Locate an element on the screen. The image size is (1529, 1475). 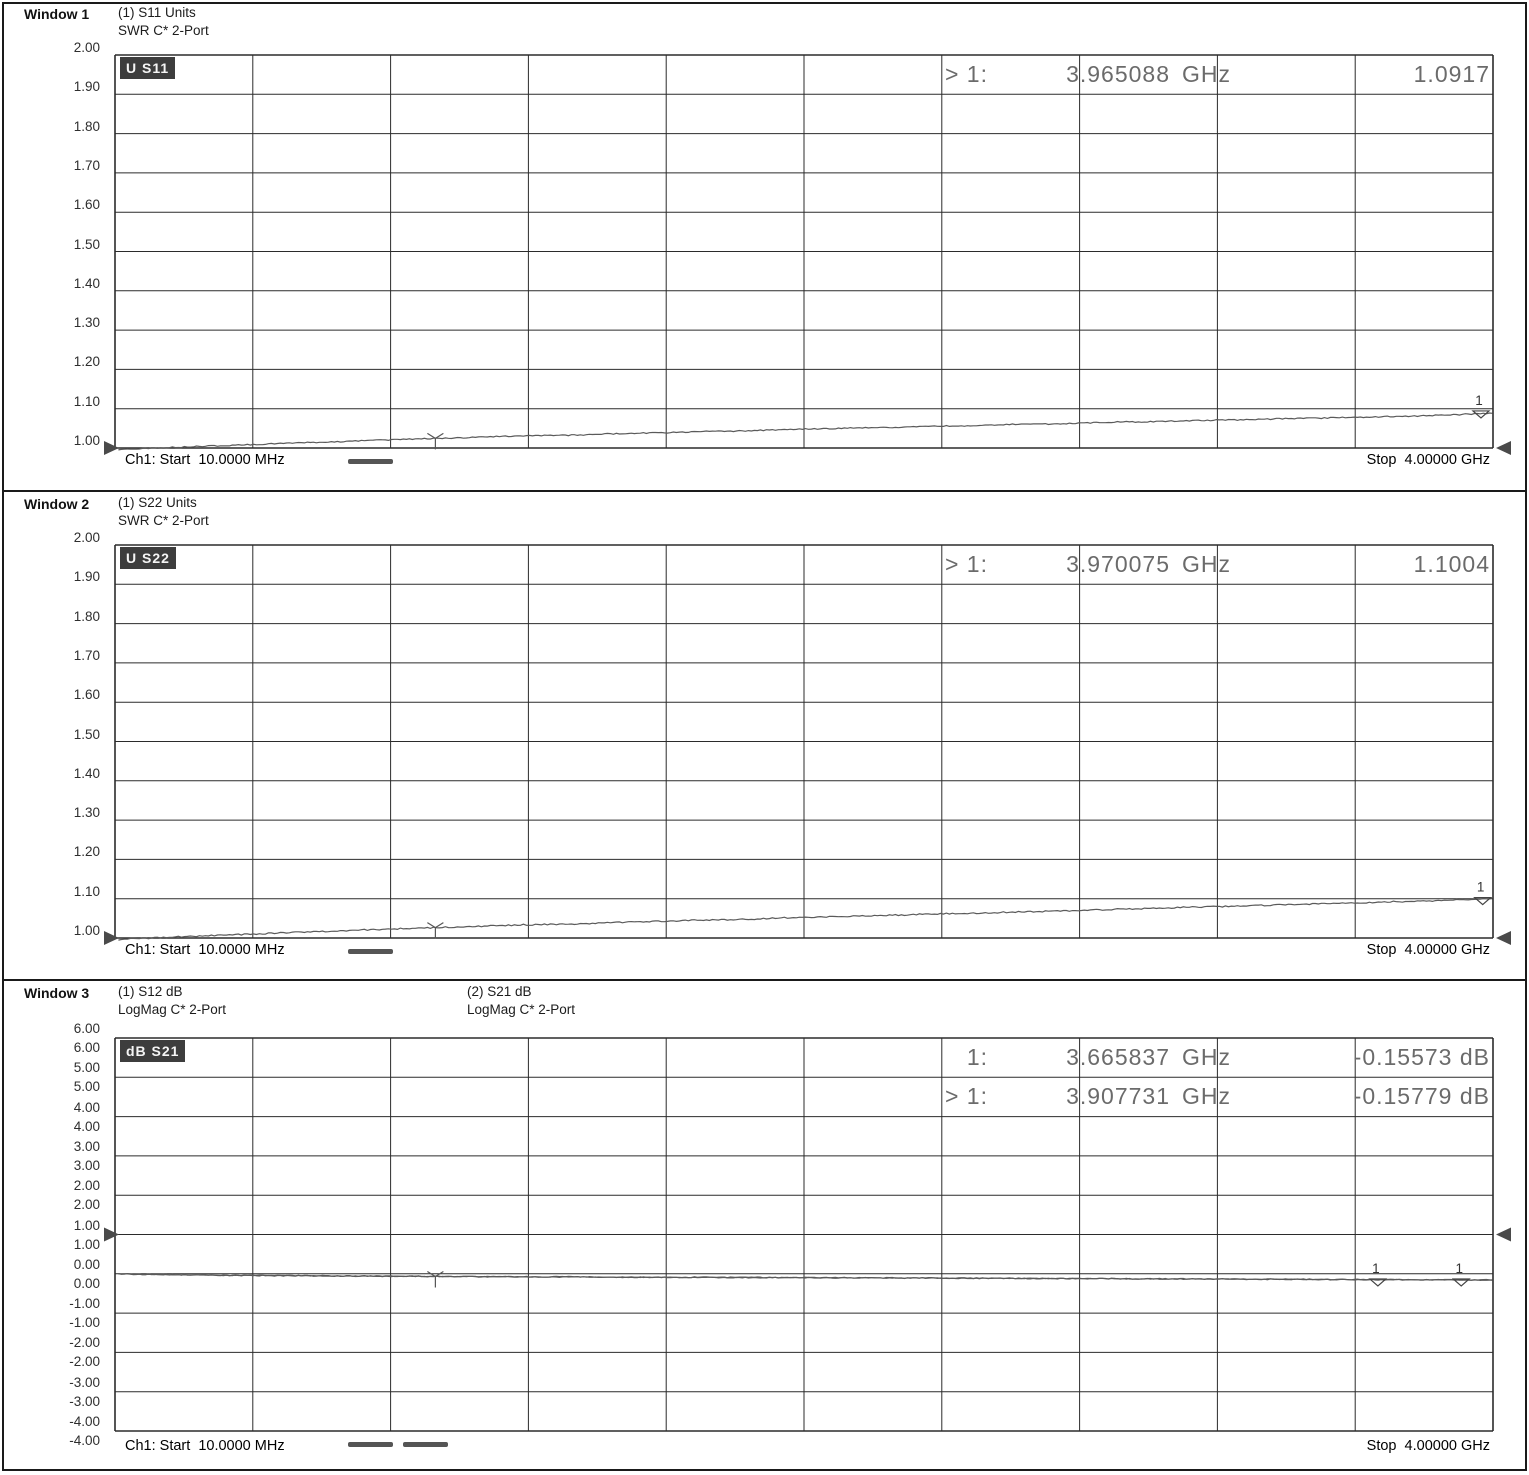
window2-start-frequency-label: Ch1: Start 10.0000 MHz is located at coordinates (205, 950).